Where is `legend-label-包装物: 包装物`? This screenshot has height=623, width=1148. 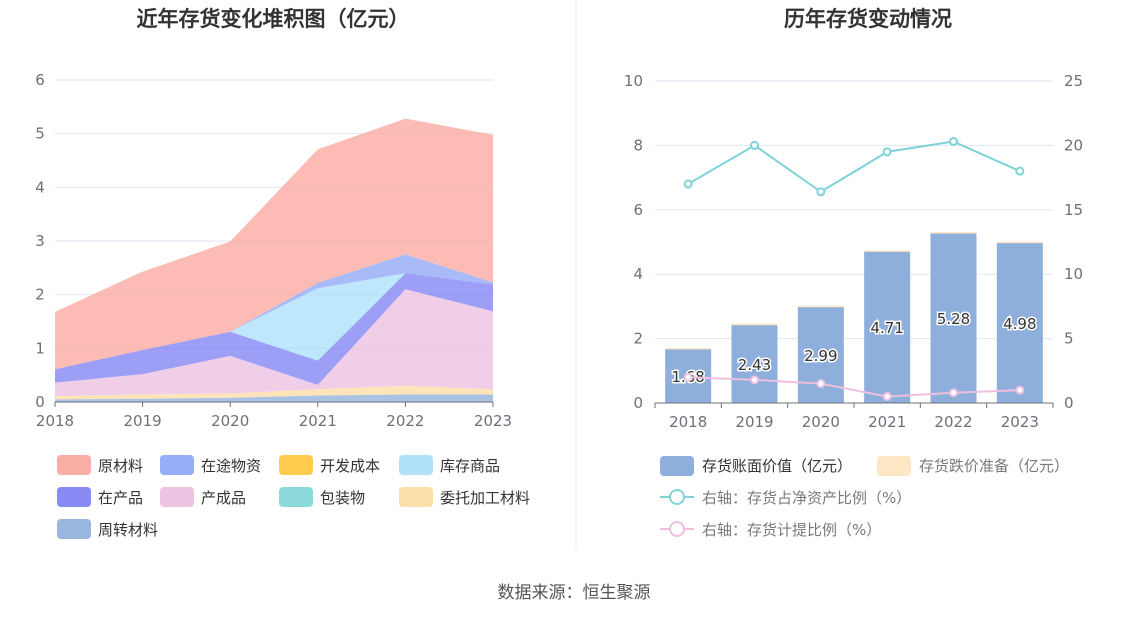 legend-label-包装物: 包装物 is located at coordinates (342, 498).